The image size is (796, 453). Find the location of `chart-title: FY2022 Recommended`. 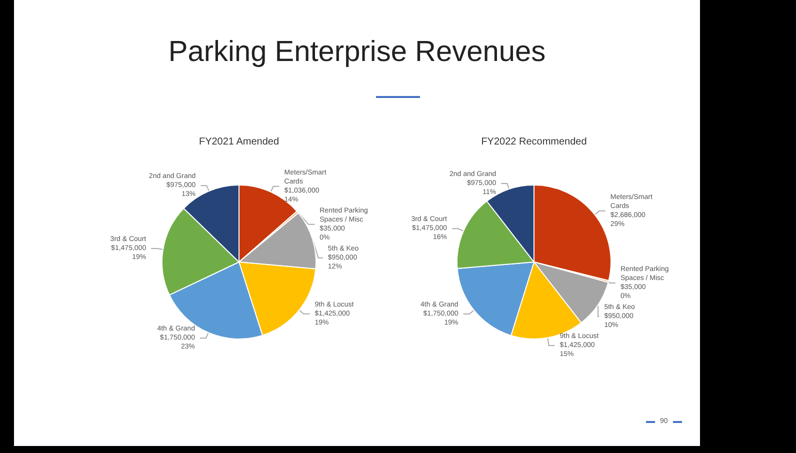

chart-title: FY2022 Recommended is located at coordinates (534, 142).